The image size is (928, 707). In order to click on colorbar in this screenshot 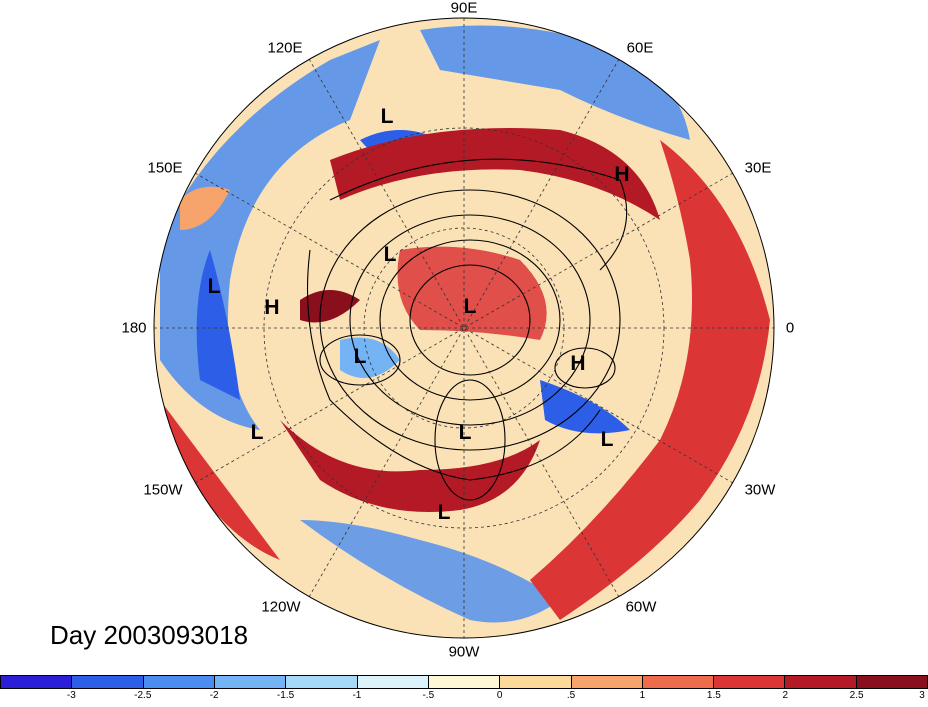, I will do `click(464, 682)`.